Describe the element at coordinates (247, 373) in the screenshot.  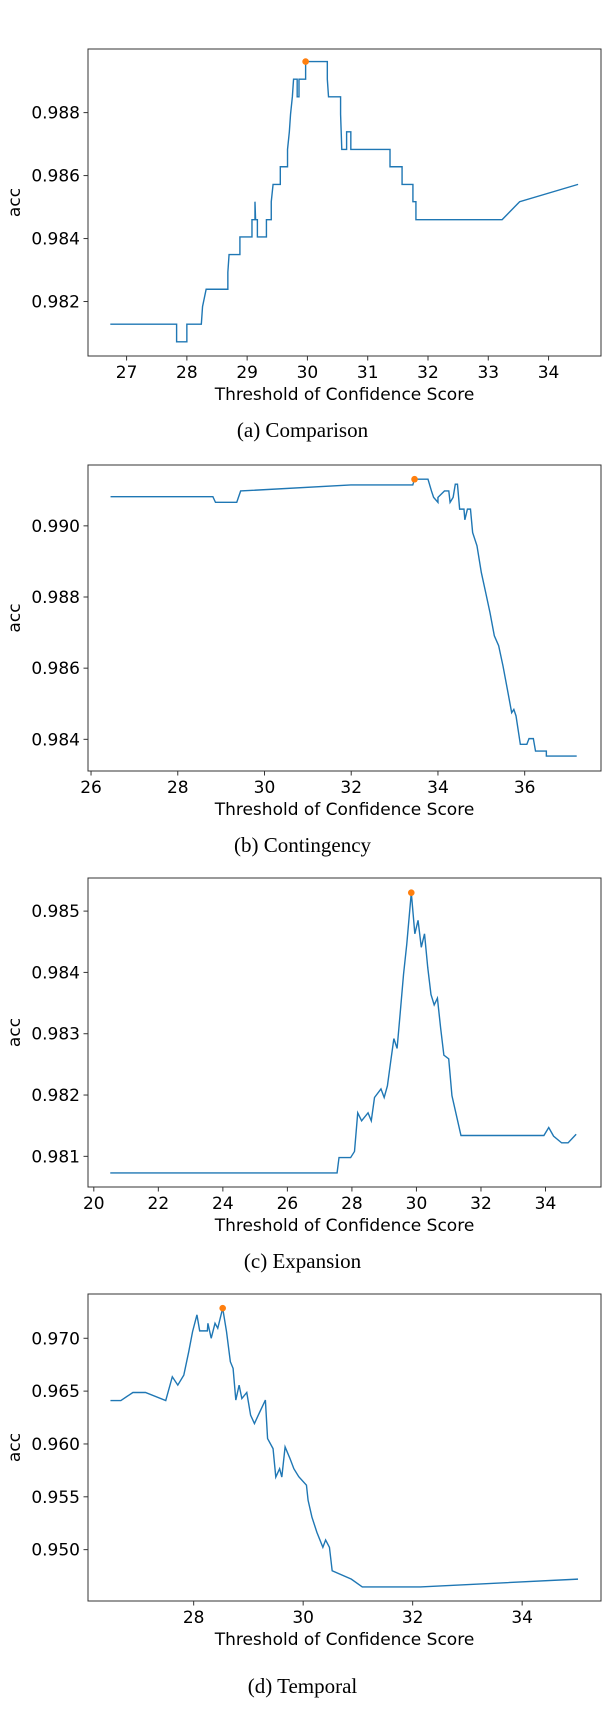
I see `x-tick-label: 29` at that location.